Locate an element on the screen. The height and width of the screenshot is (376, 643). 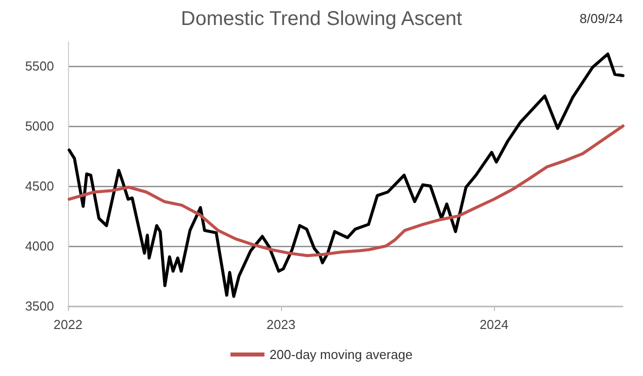
x-tick-label: 2022 is located at coordinates (68, 324).